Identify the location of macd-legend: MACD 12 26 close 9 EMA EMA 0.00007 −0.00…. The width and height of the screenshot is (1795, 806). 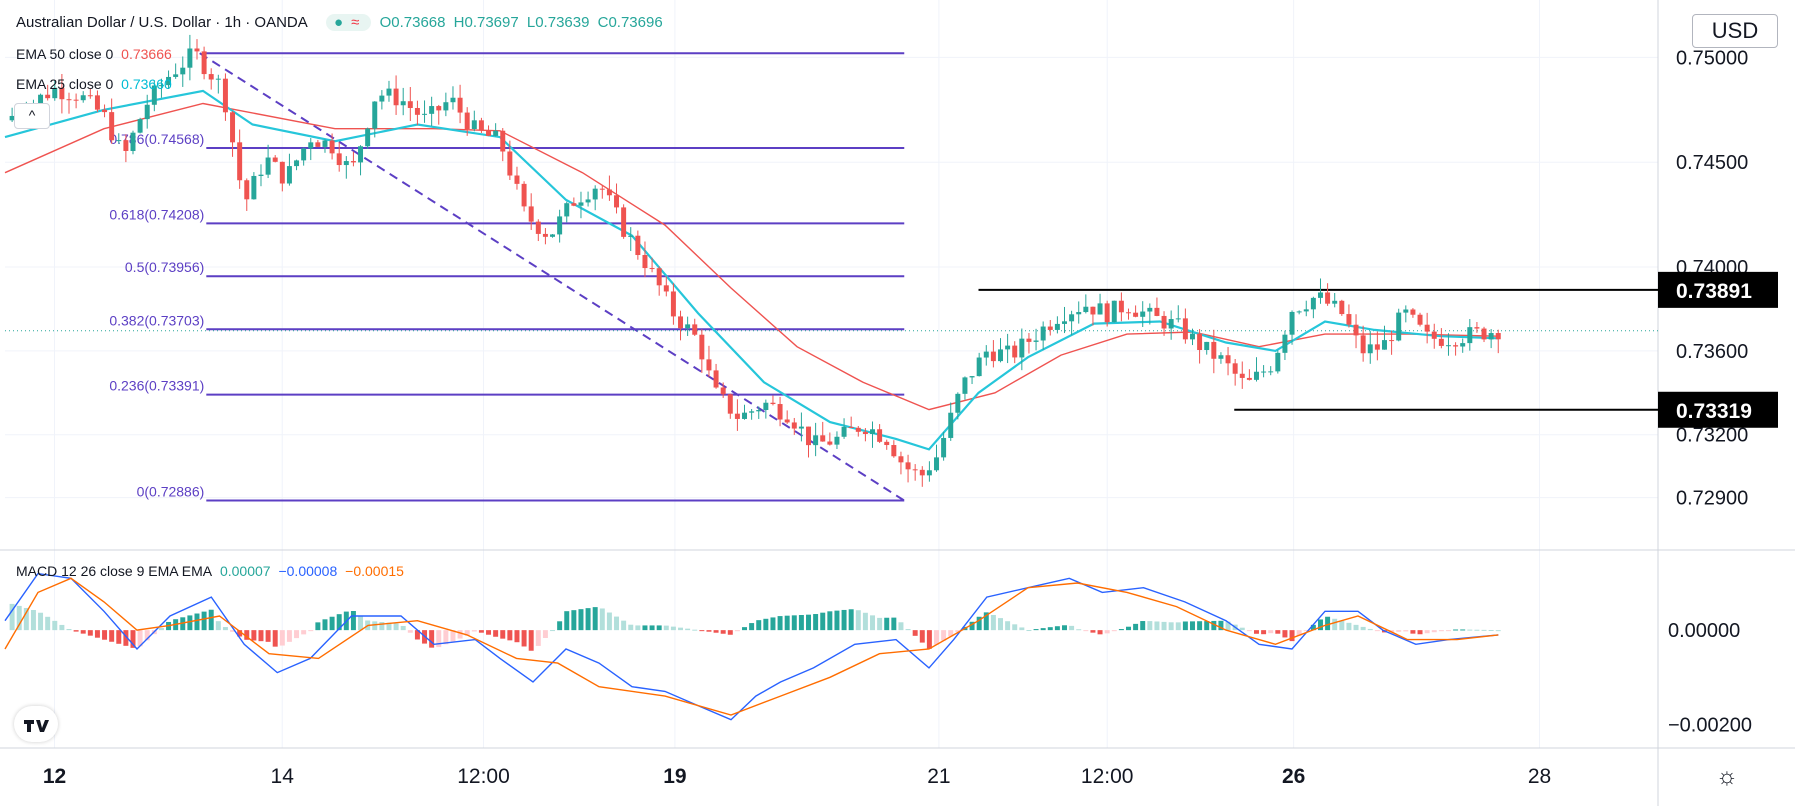
(212, 571).